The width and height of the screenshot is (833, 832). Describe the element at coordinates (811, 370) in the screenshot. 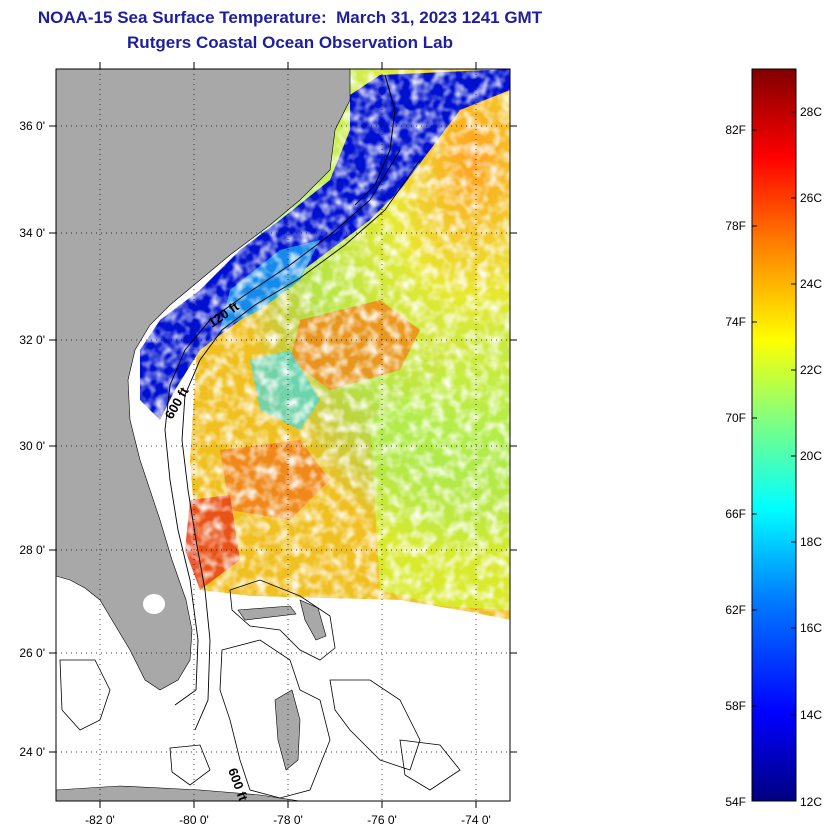

I see `colorbar-c-22: 22C` at that location.